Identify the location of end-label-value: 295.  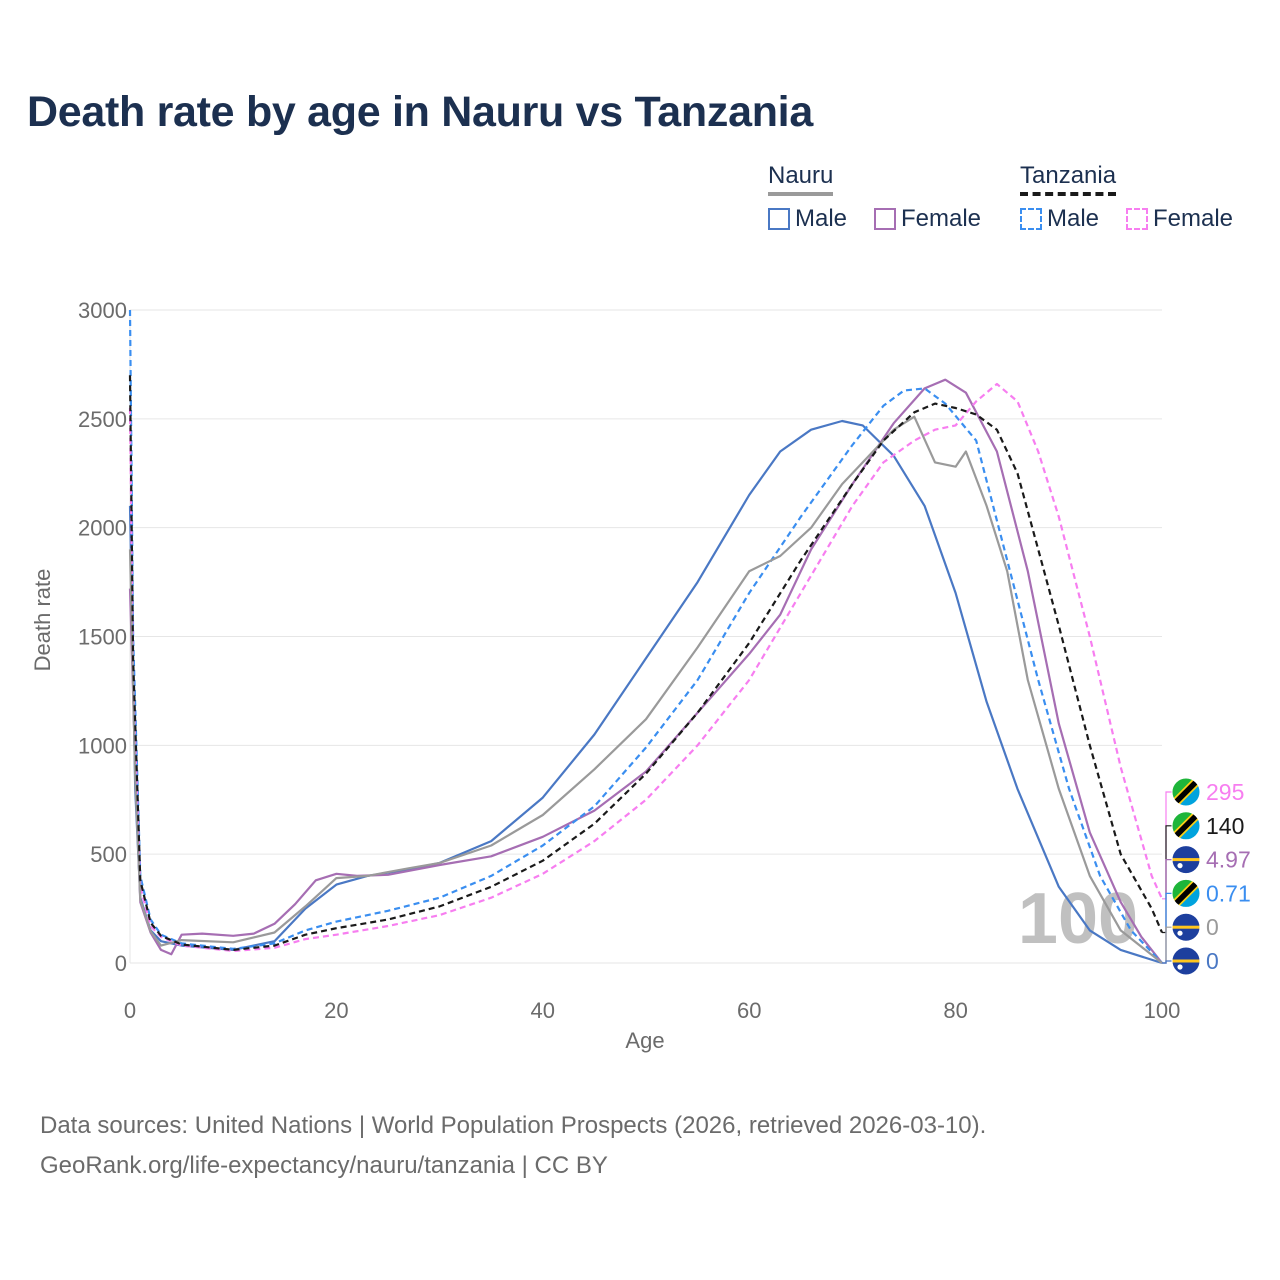
(1225, 792).